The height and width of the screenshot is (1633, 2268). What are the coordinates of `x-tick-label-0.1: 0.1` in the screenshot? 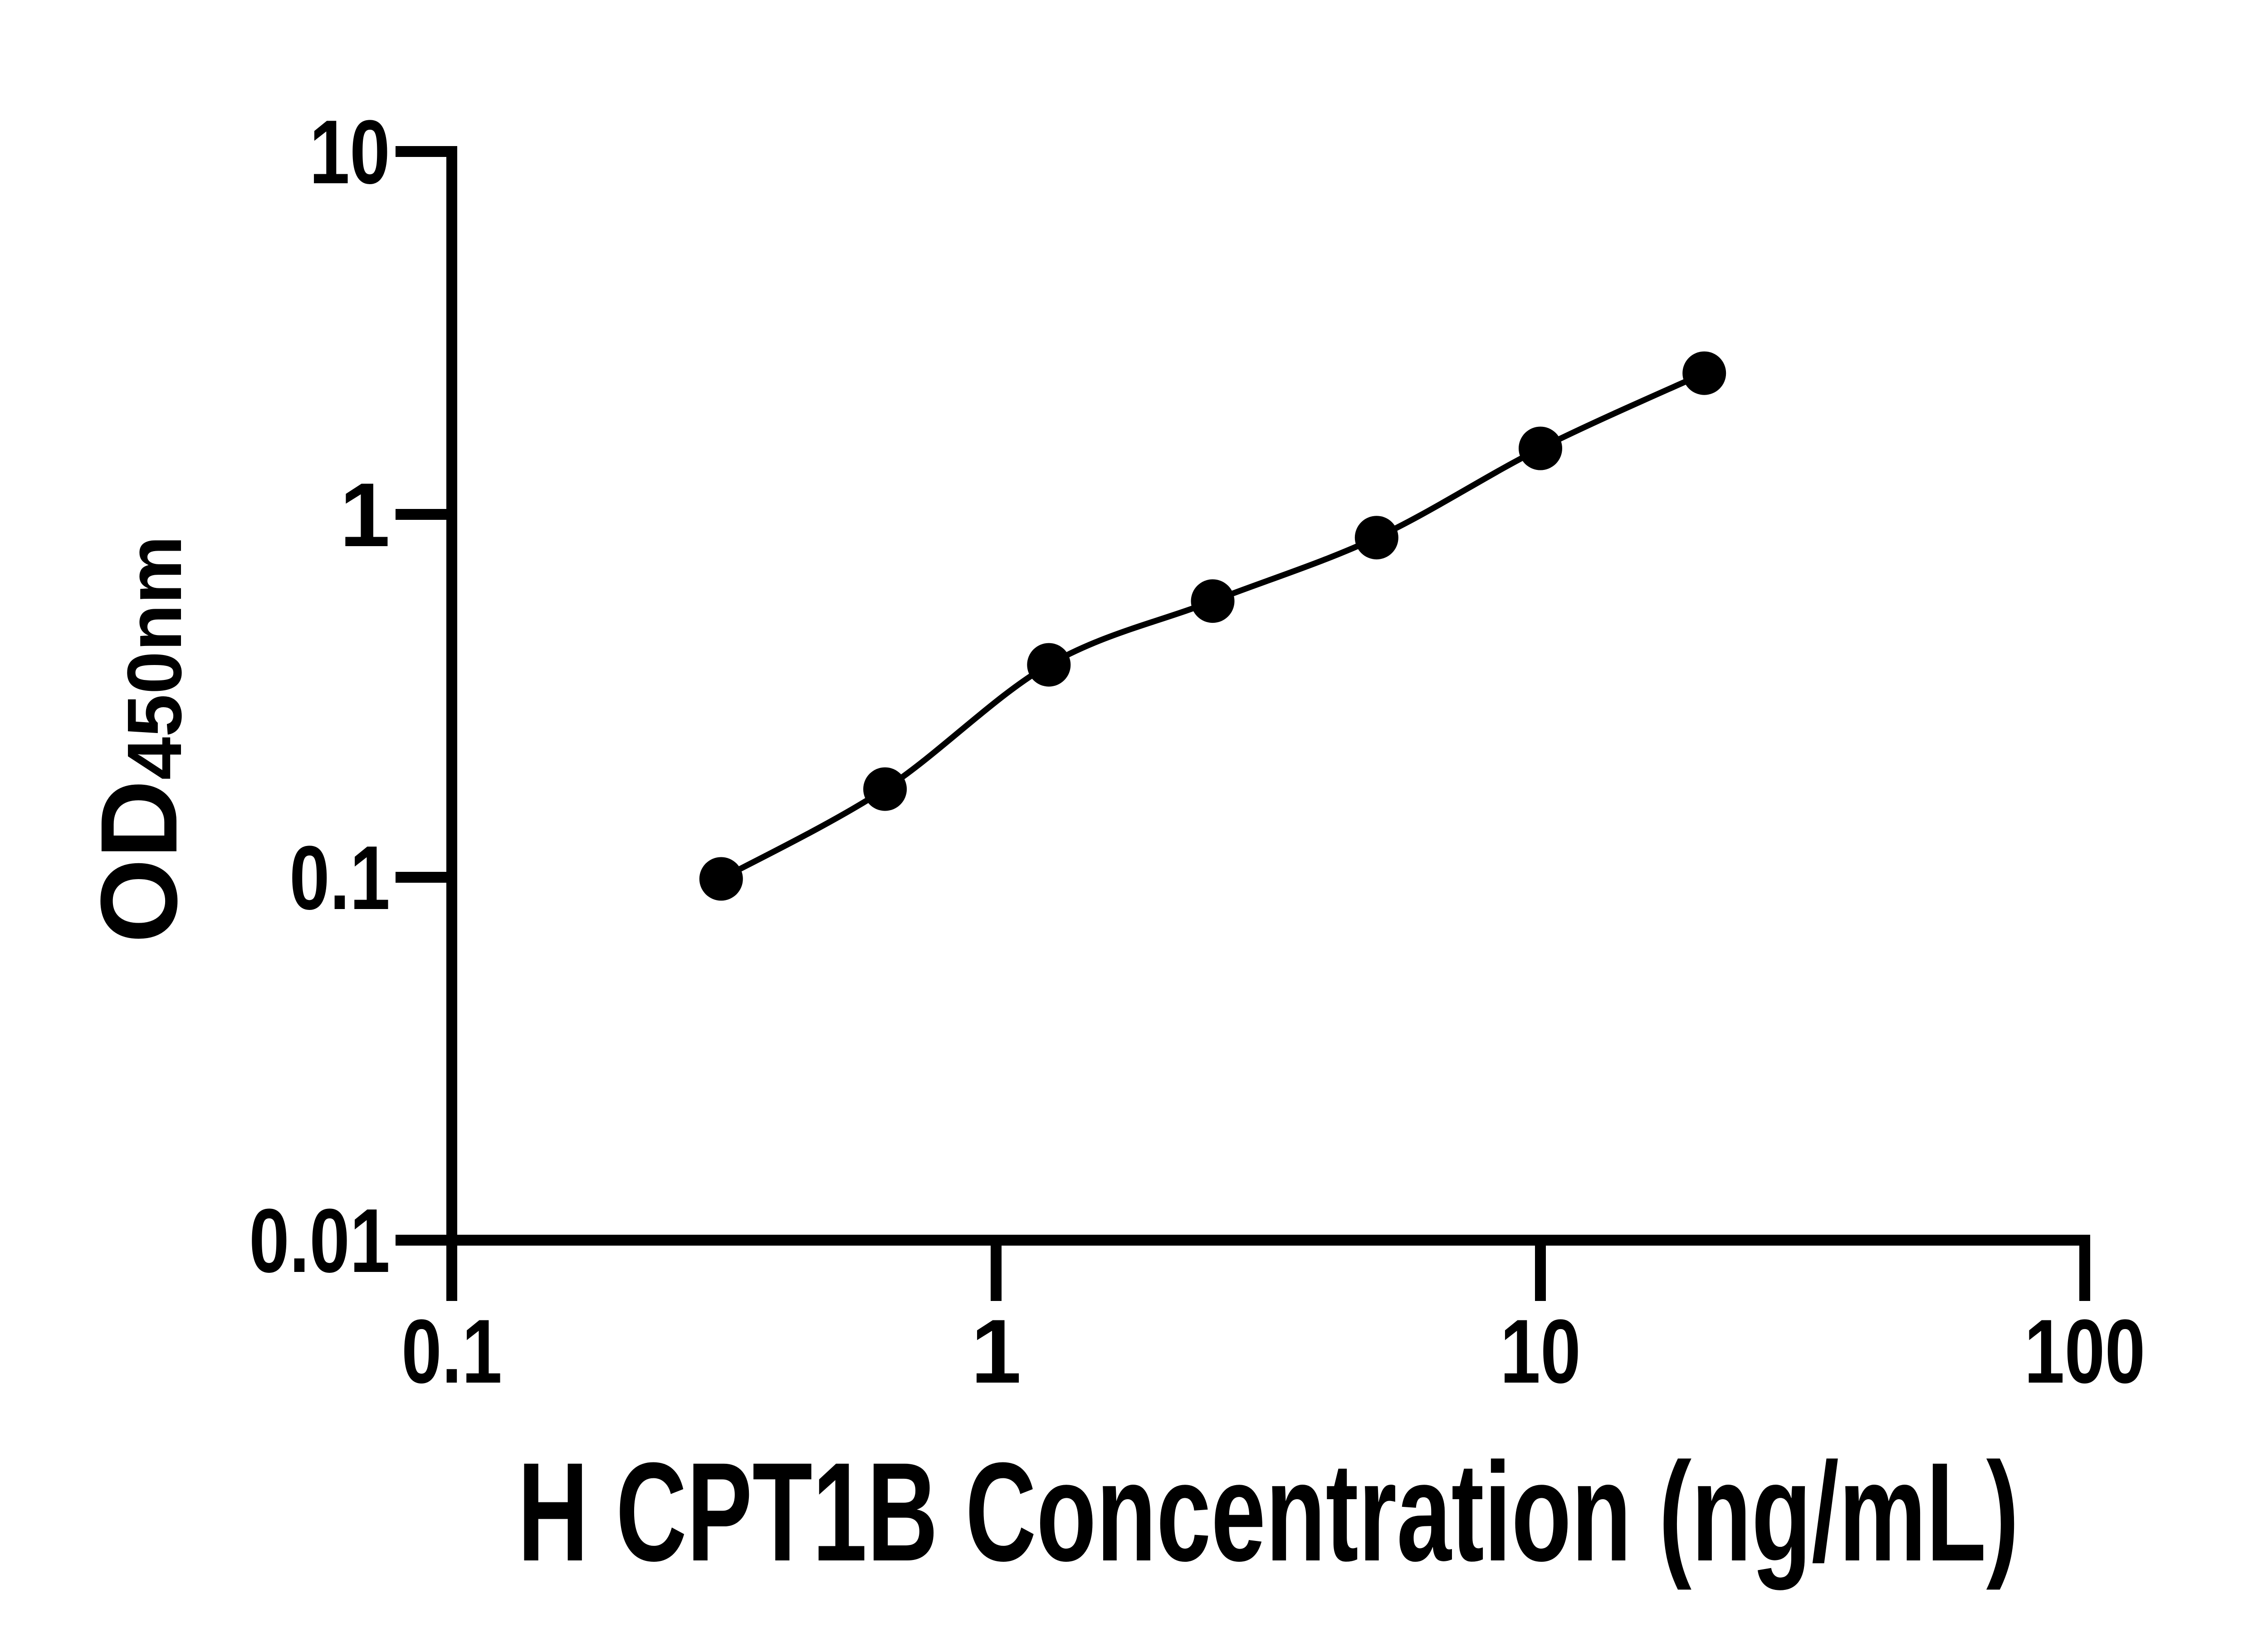 It's located at (452, 1351).